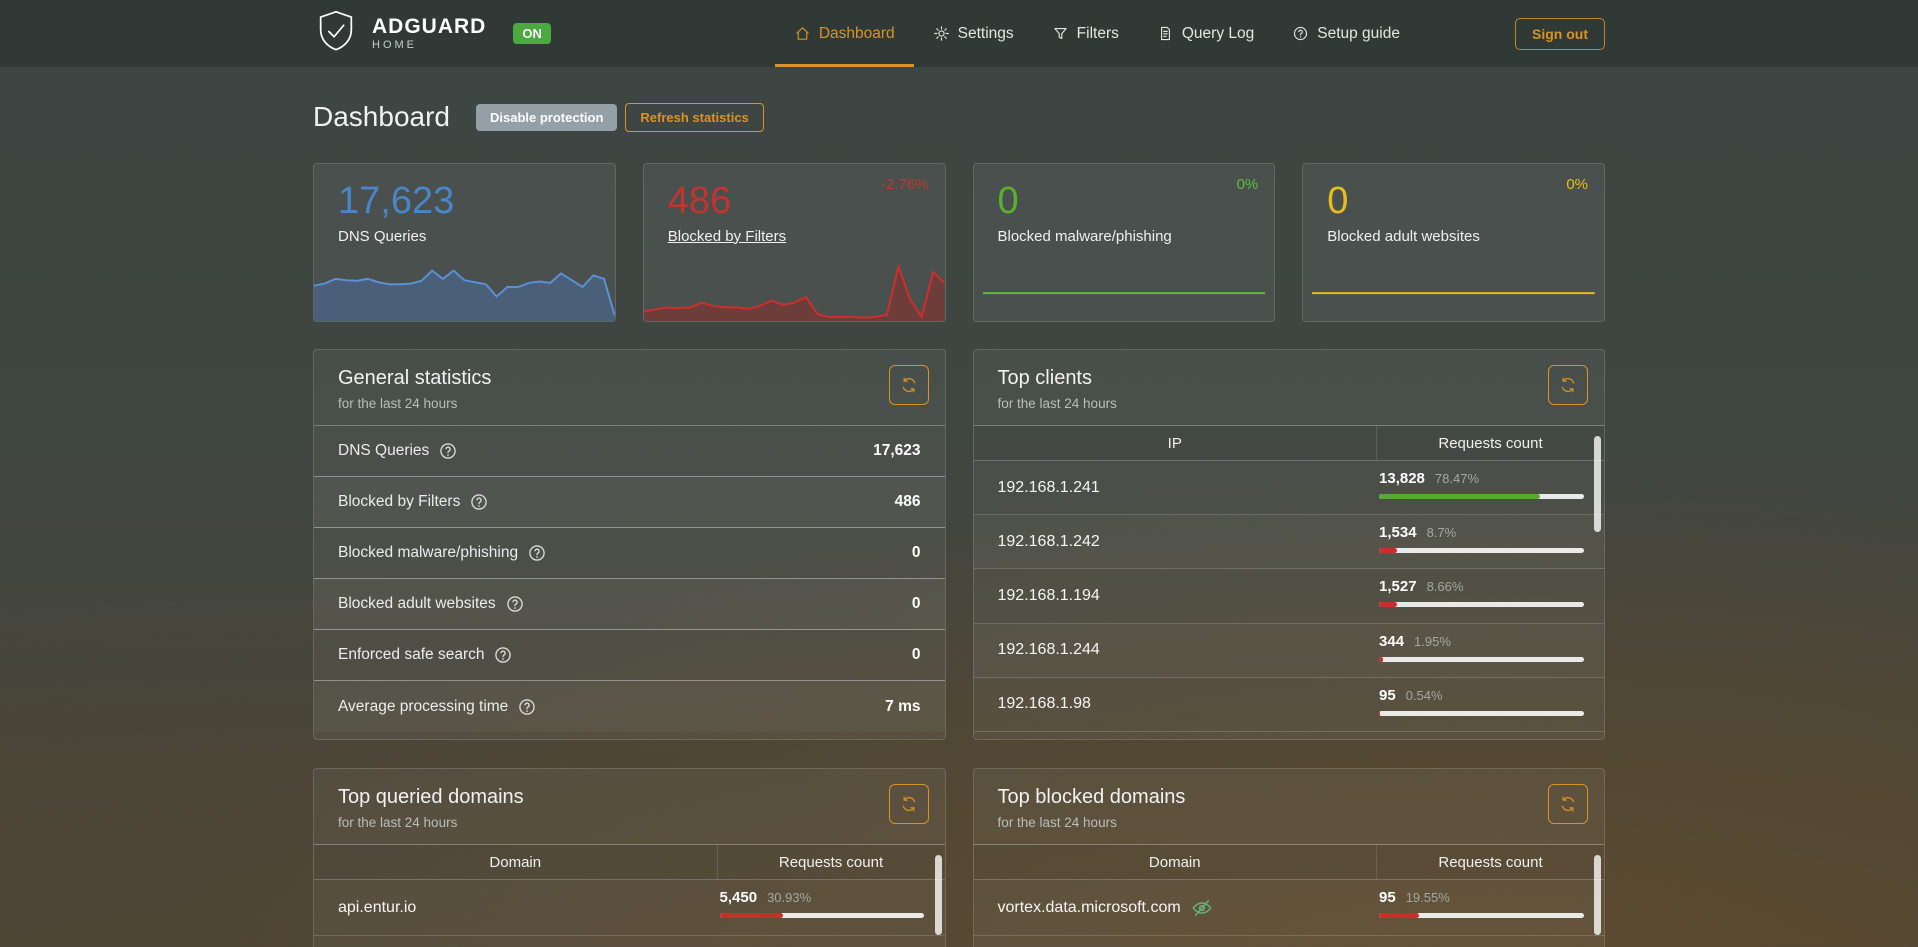  What do you see at coordinates (629, 655) in the screenshot?
I see `stat-row-enforced-safe-search: Enforced safe search 0` at bounding box center [629, 655].